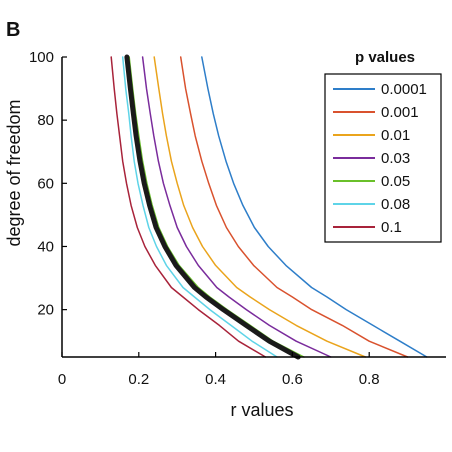 Image resolution: width=452 pixels, height=452 pixels. I want to click on y-tick-label-2: 60, so click(45, 183).